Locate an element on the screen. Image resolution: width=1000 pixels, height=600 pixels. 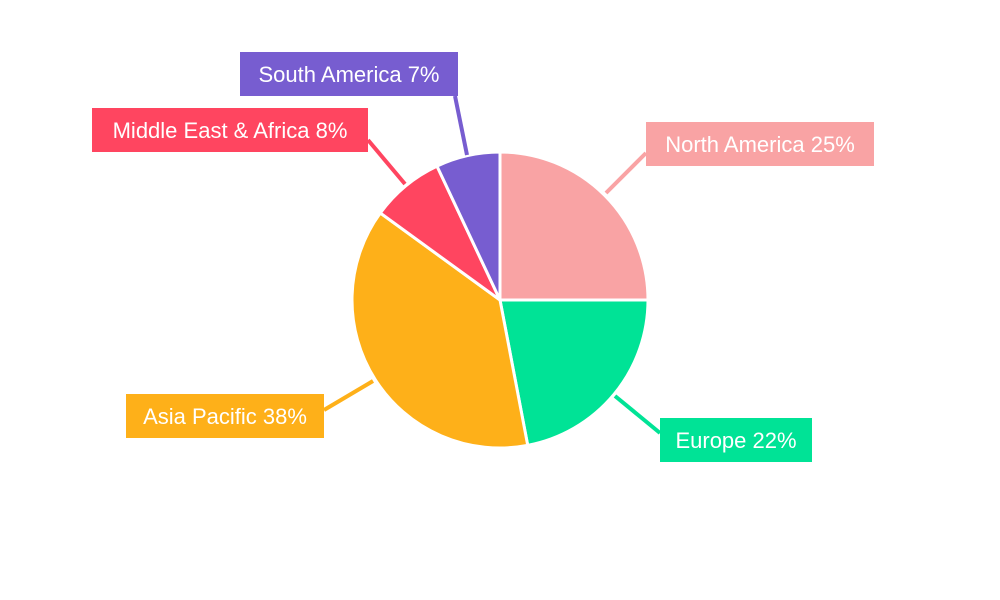
pie-slice-north-america is located at coordinates (574, 226).